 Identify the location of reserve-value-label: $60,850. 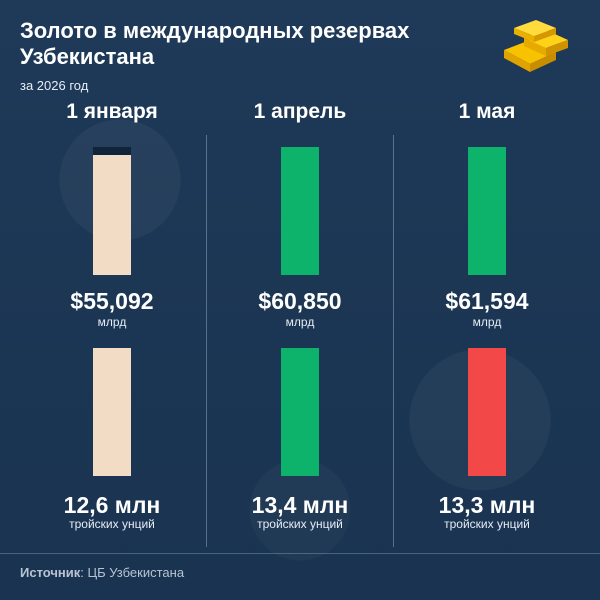
(300, 301).